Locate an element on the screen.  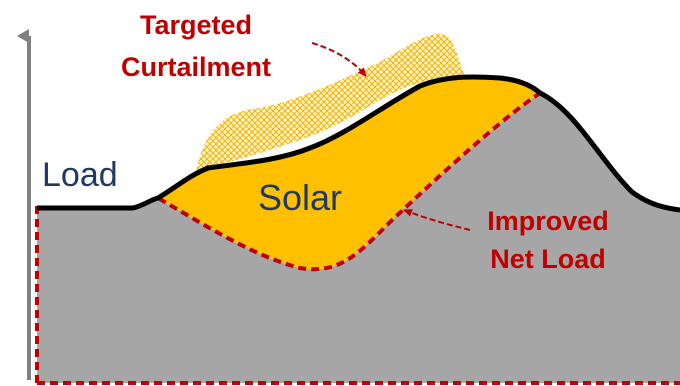
improved-net-load-label-line2: Net Load is located at coordinates (548, 259).